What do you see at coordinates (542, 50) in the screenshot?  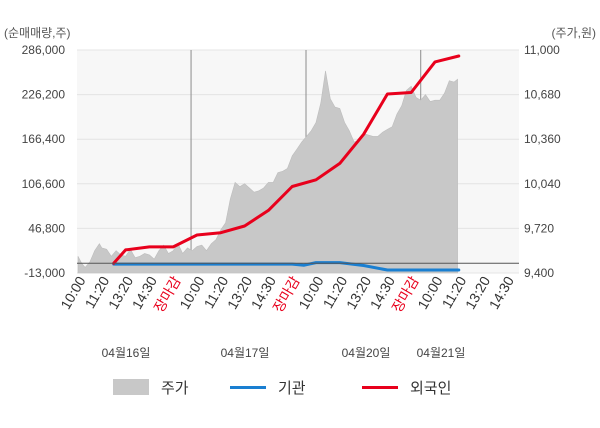 I see `right-tick-label: 11,000` at bounding box center [542, 50].